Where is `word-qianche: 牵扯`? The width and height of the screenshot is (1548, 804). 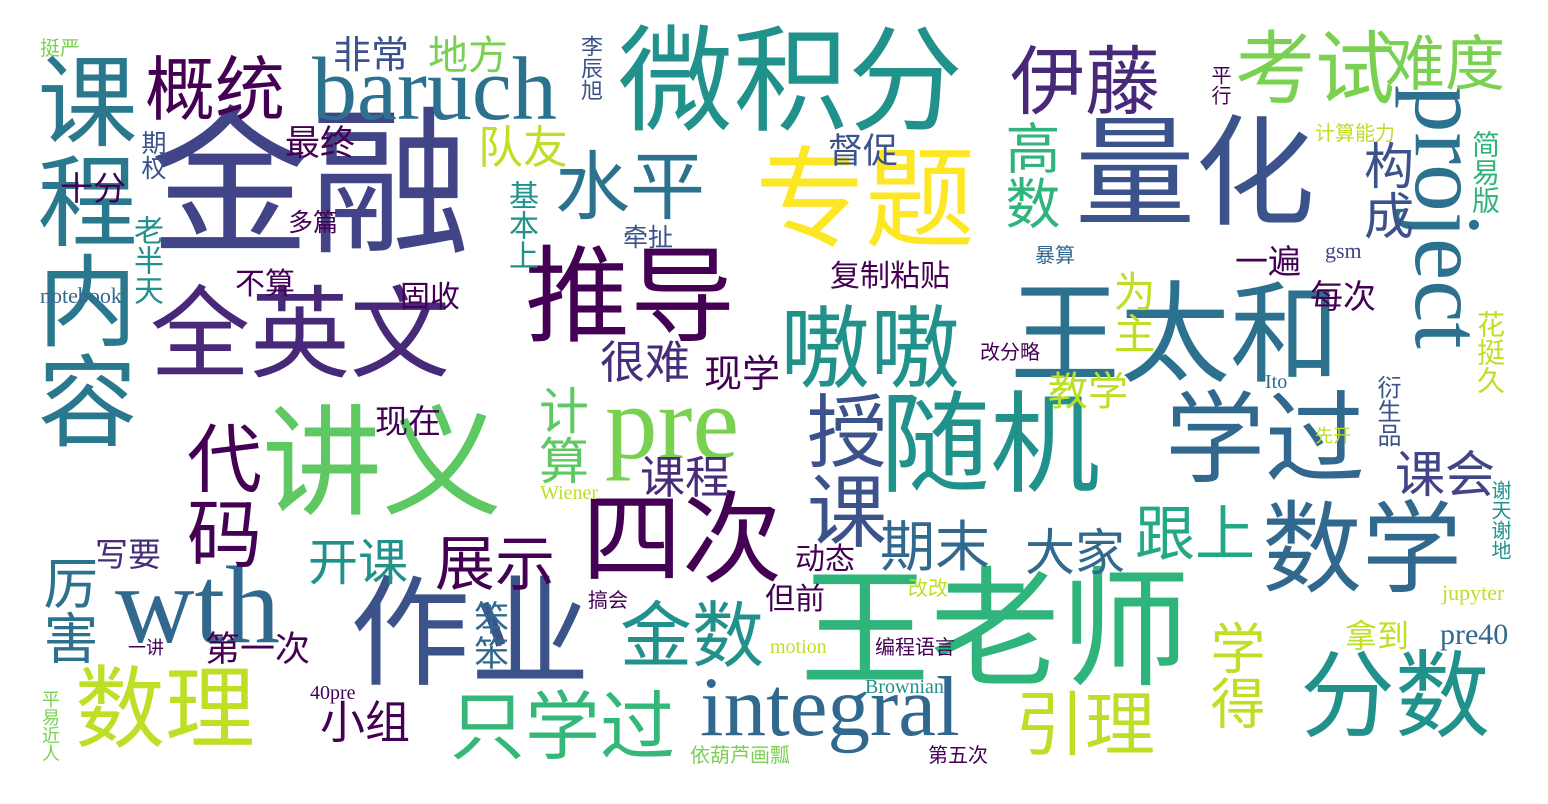
word-qianche: 牵扯 is located at coordinates (648, 237).